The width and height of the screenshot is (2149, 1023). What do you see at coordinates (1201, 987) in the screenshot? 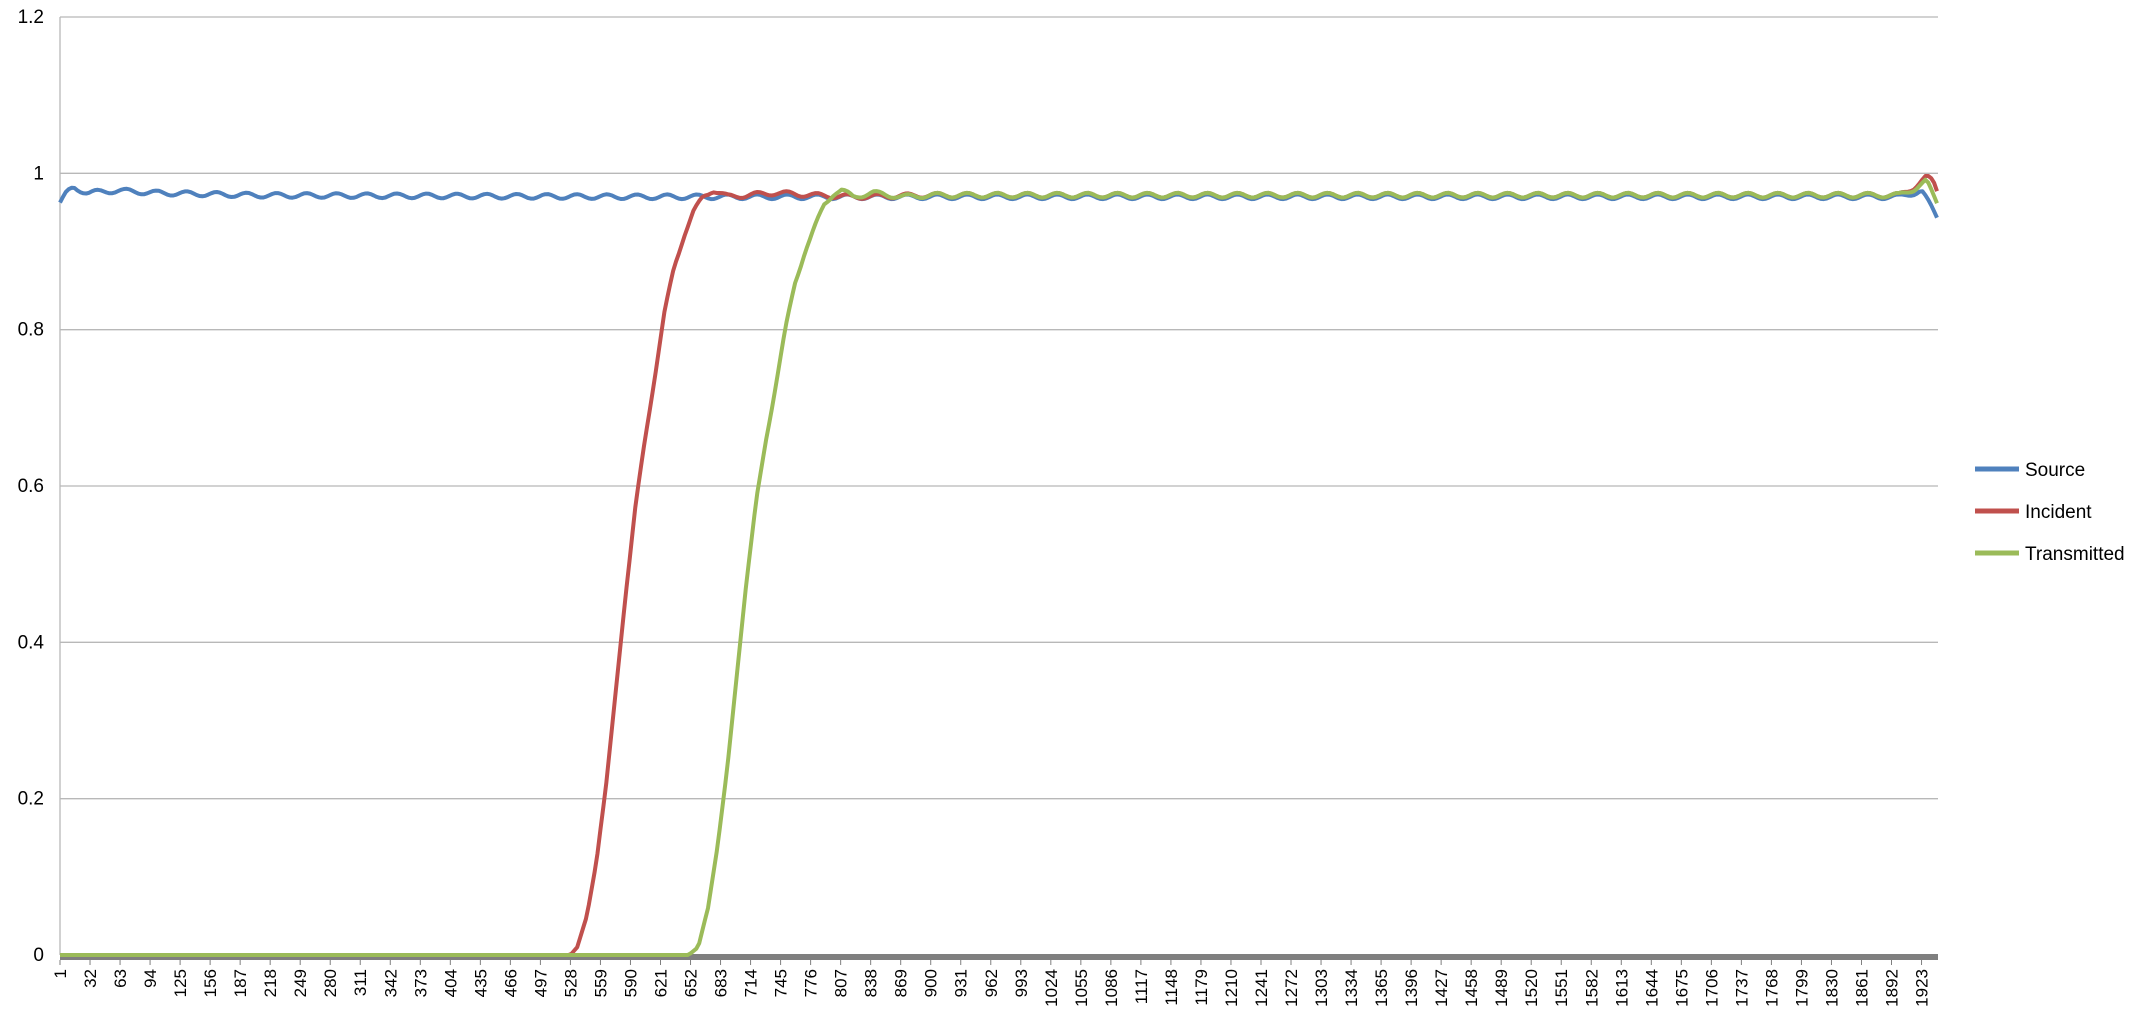
I see `x-tick-label: 1179` at bounding box center [1201, 987].